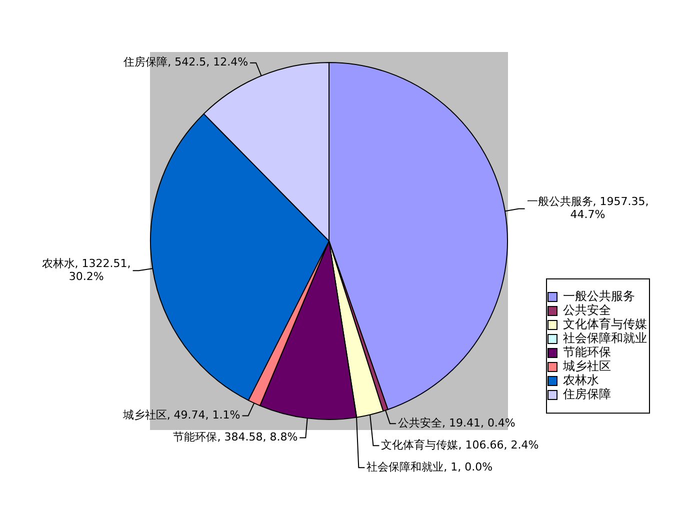 This screenshot has width=683, height=508. Describe the element at coordinates (429, 467) in the screenshot. I see `data-label: 社会保障和就业, 1, 0.0%` at that location.